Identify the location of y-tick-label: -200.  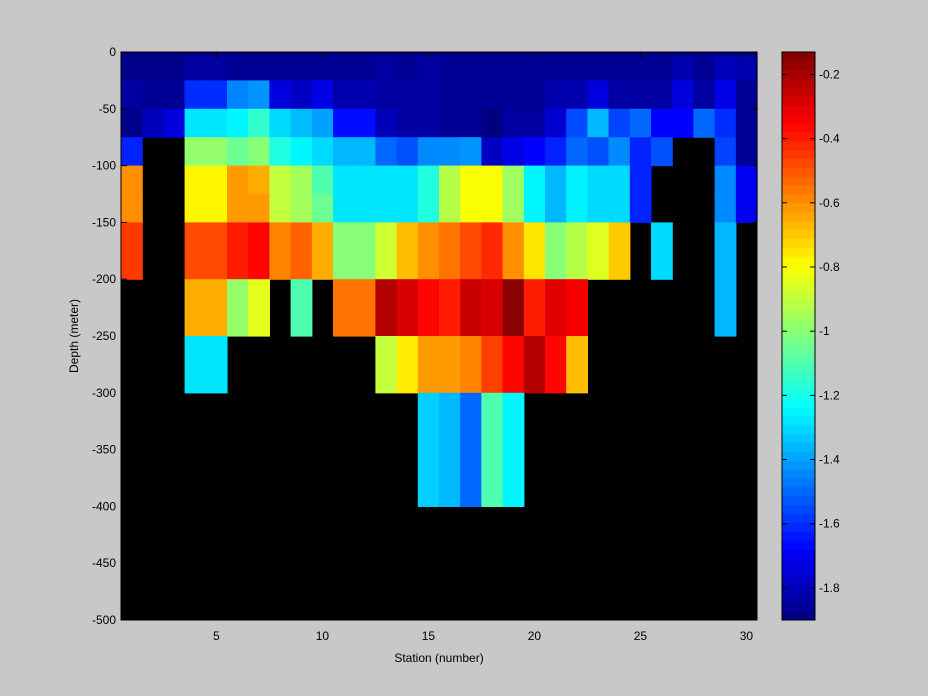
(104, 279).